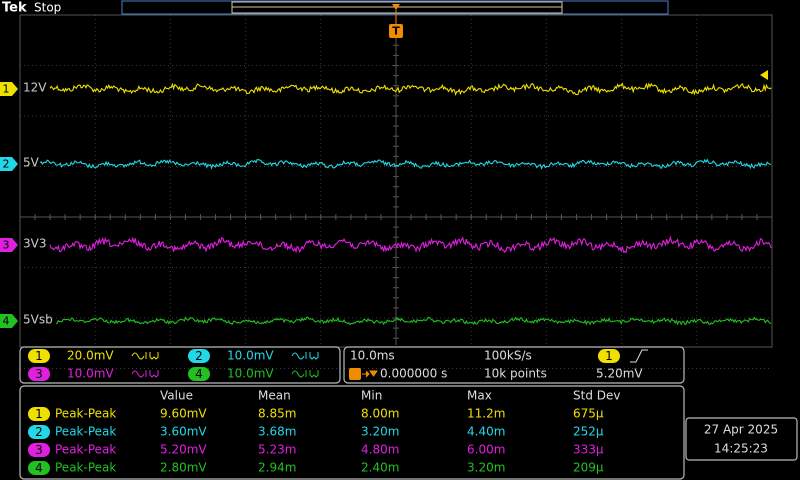 This screenshot has height=480, width=800. Describe the element at coordinates (741, 439) in the screenshot. I see `datetime-panel` at that location.